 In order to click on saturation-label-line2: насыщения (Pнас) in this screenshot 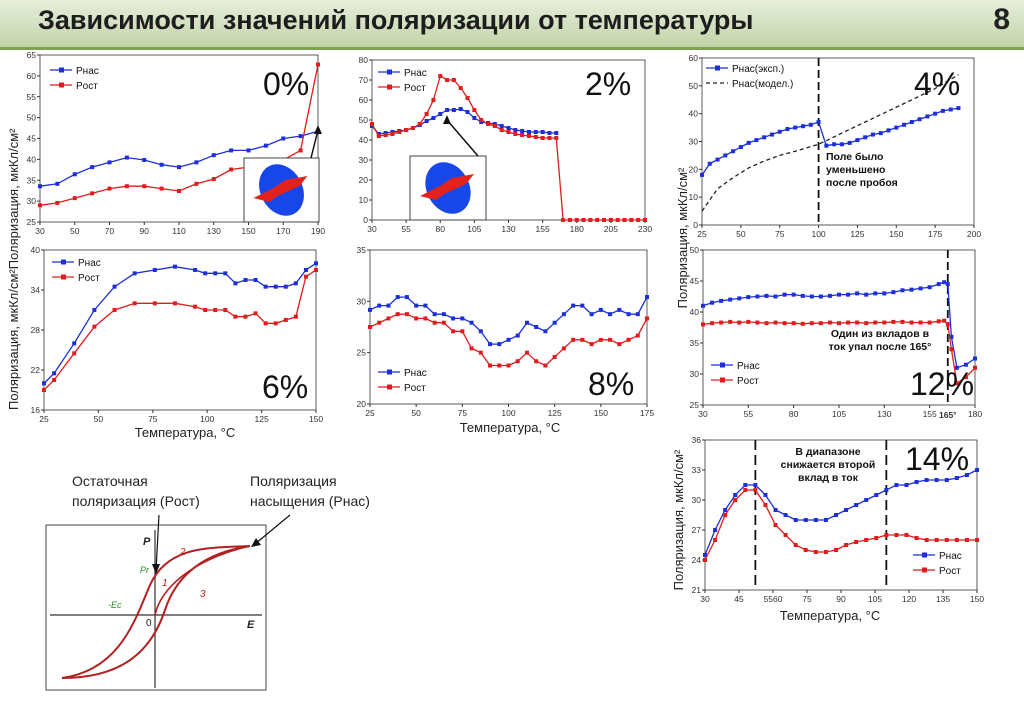, I will do `click(310, 501)`.